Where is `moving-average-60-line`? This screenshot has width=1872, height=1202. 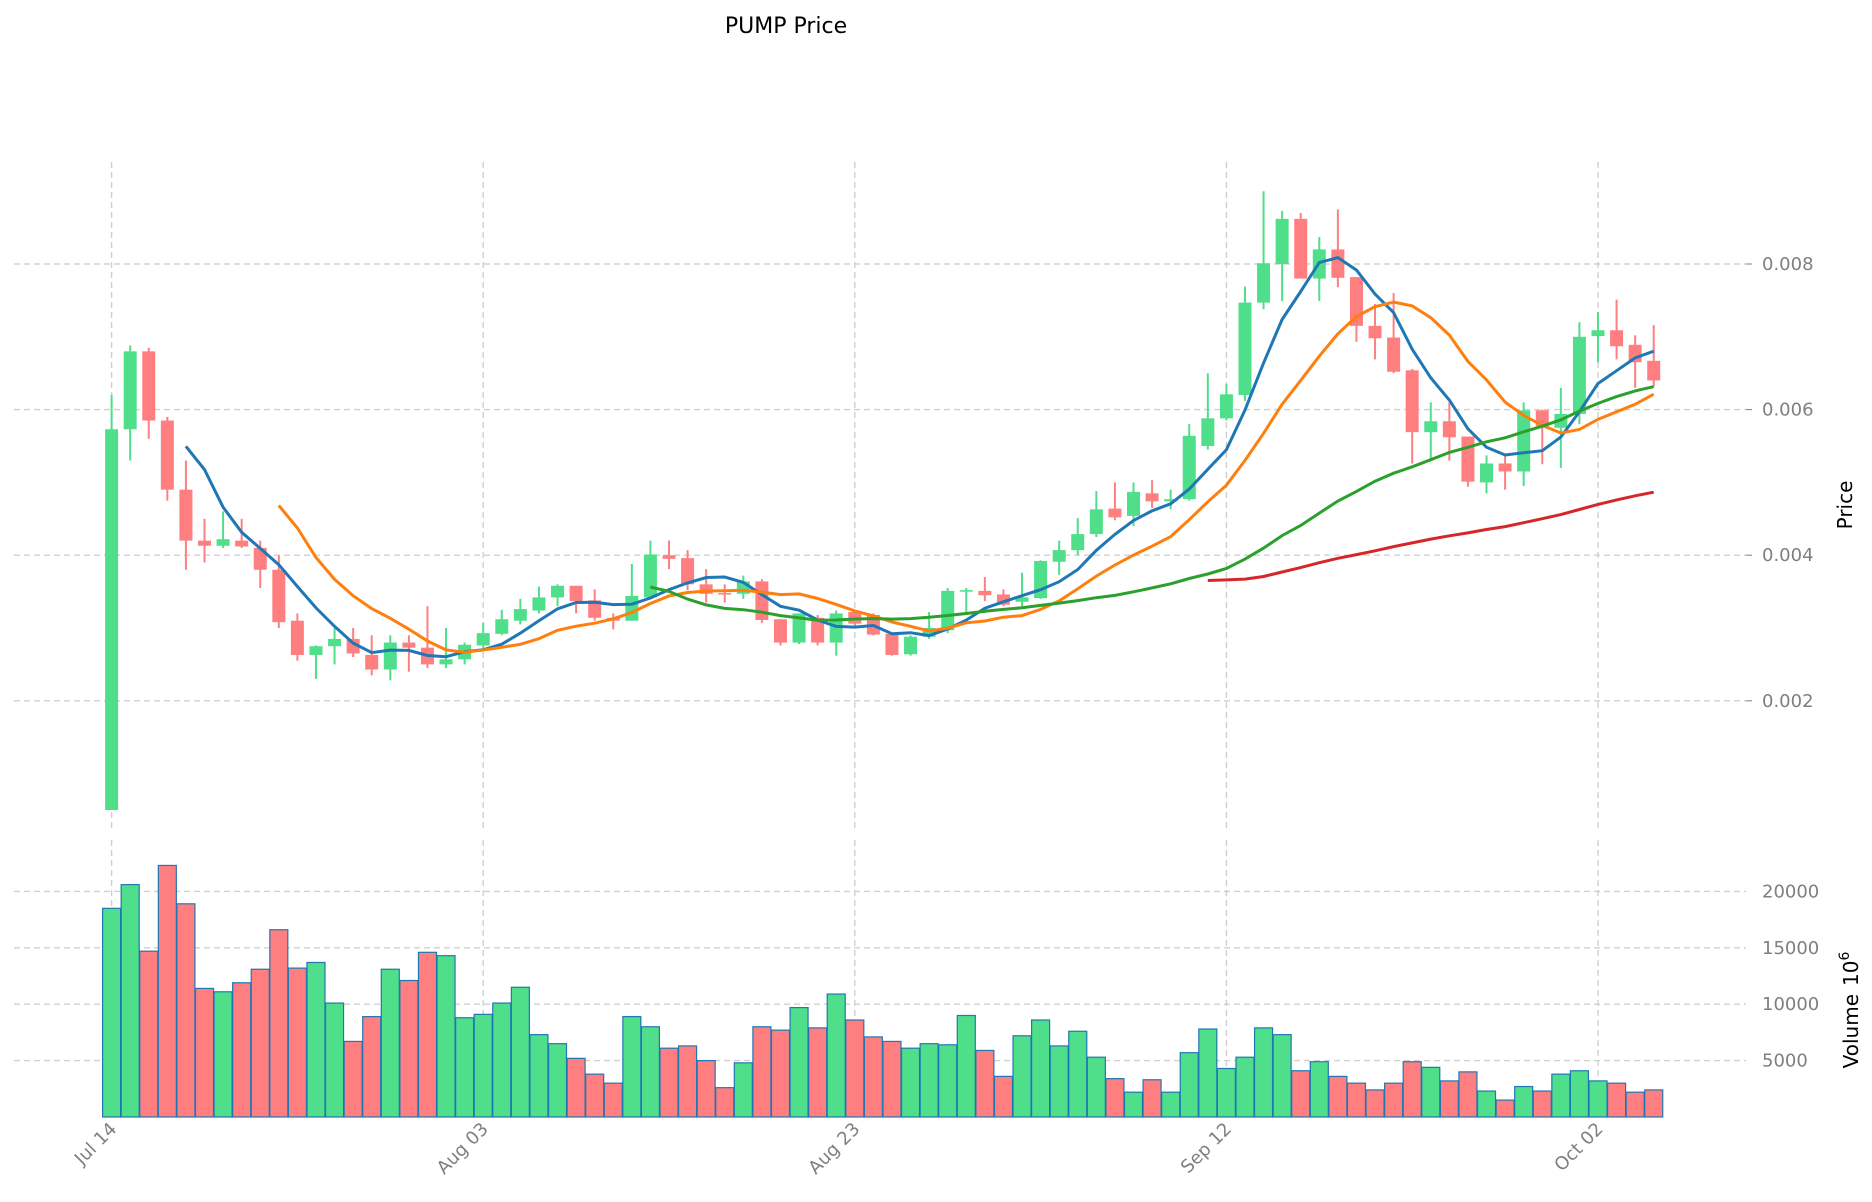
moving-average-60-line is located at coordinates (1430, 536).